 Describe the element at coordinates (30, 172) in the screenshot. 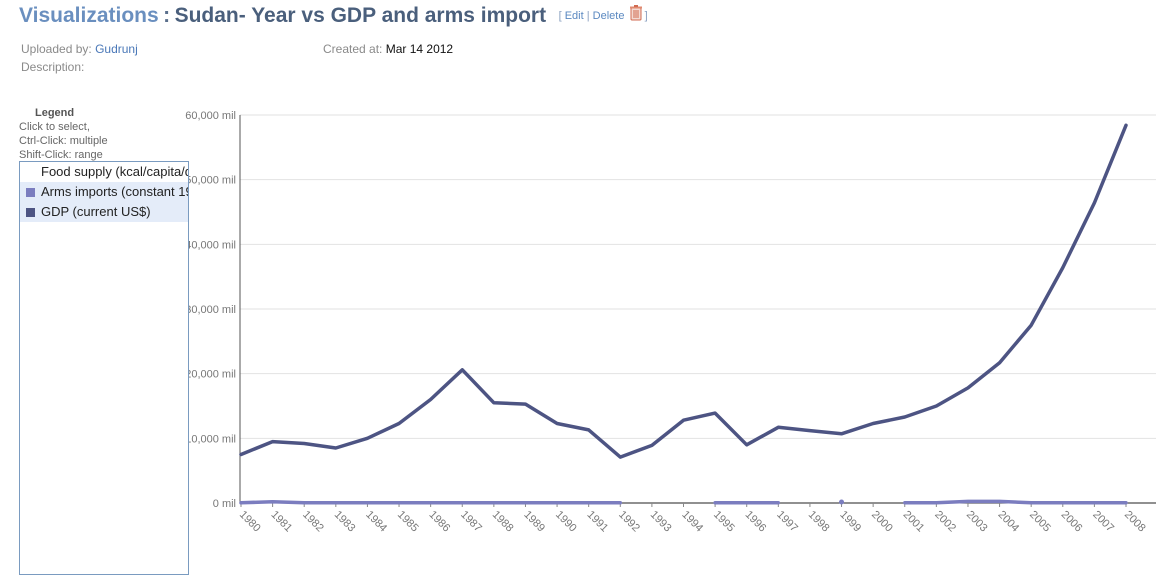

I see `legend-swatch-food-supply` at that location.